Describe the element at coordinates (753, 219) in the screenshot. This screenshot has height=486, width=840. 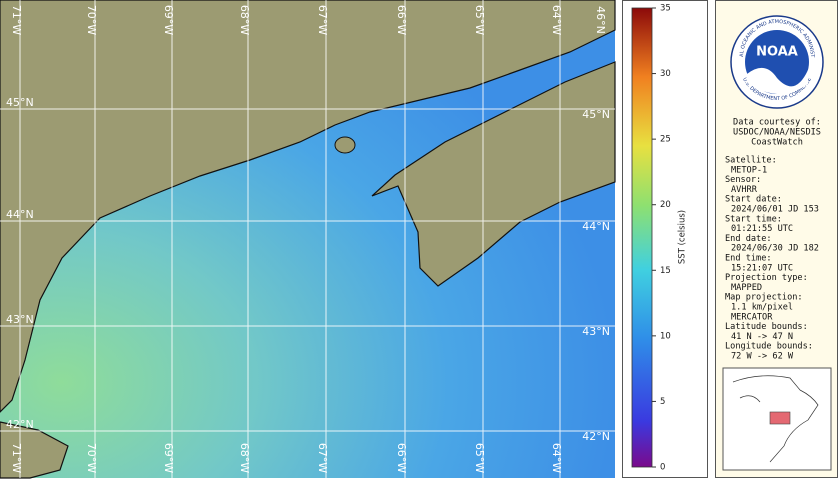
I see `field-label: Start time:` at that location.